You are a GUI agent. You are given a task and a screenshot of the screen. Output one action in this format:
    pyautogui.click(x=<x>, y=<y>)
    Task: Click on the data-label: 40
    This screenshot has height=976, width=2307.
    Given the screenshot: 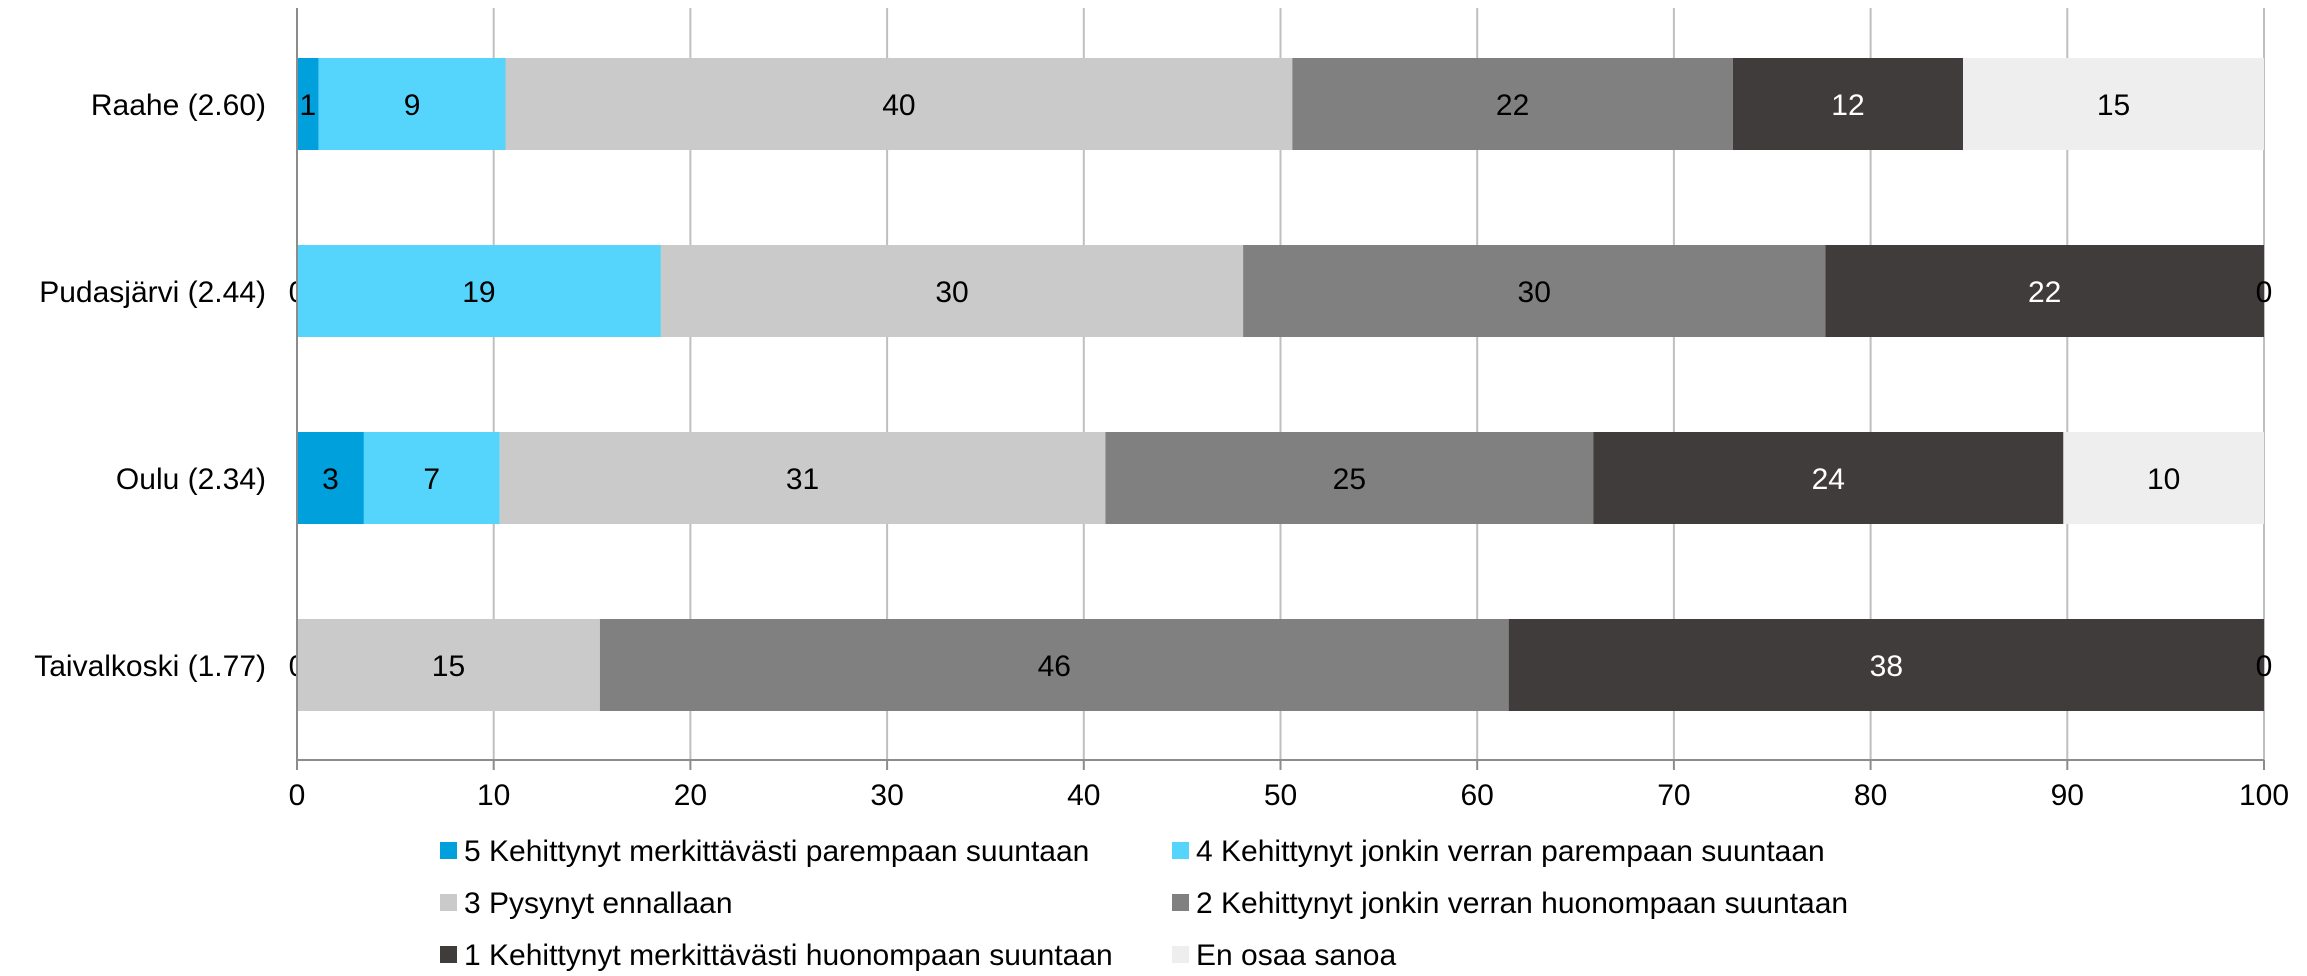 What is the action you would take?
    pyautogui.click(x=898, y=105)
    